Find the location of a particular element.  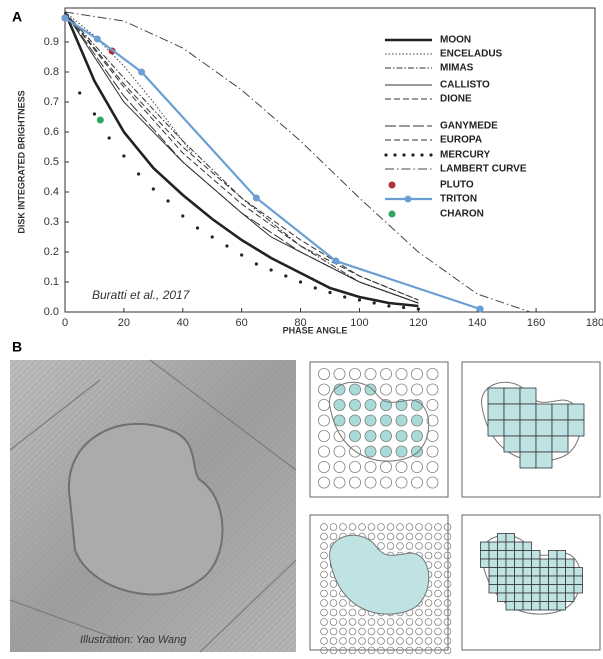

legend-label: GANYMEDE is located at coordinates (469, 126).